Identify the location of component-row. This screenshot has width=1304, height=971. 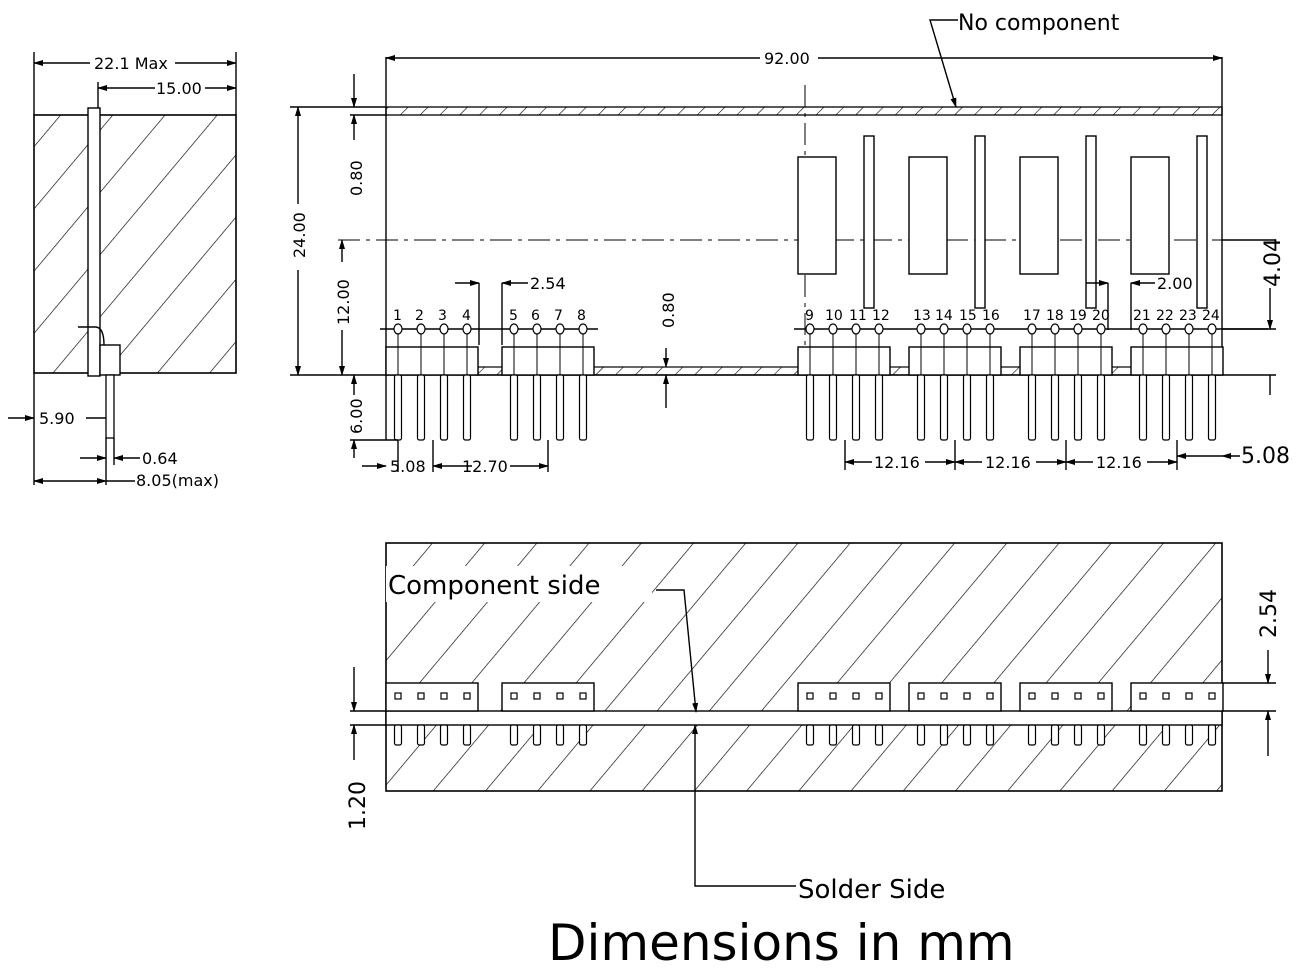
(1002, 222).